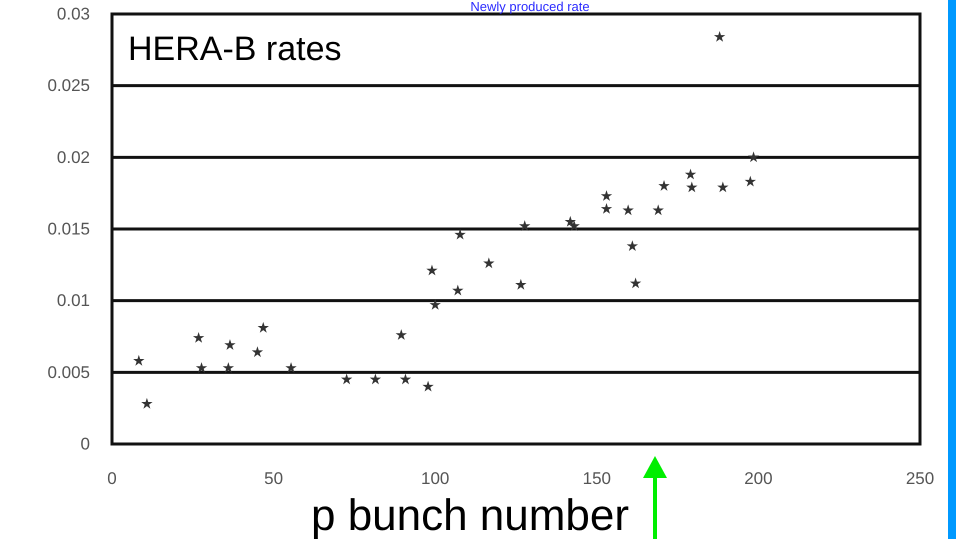  What do you see at coordinates (920, 478) in the screenshot?
I see `x-tick-label: 250` at bounding box center [920, 478].